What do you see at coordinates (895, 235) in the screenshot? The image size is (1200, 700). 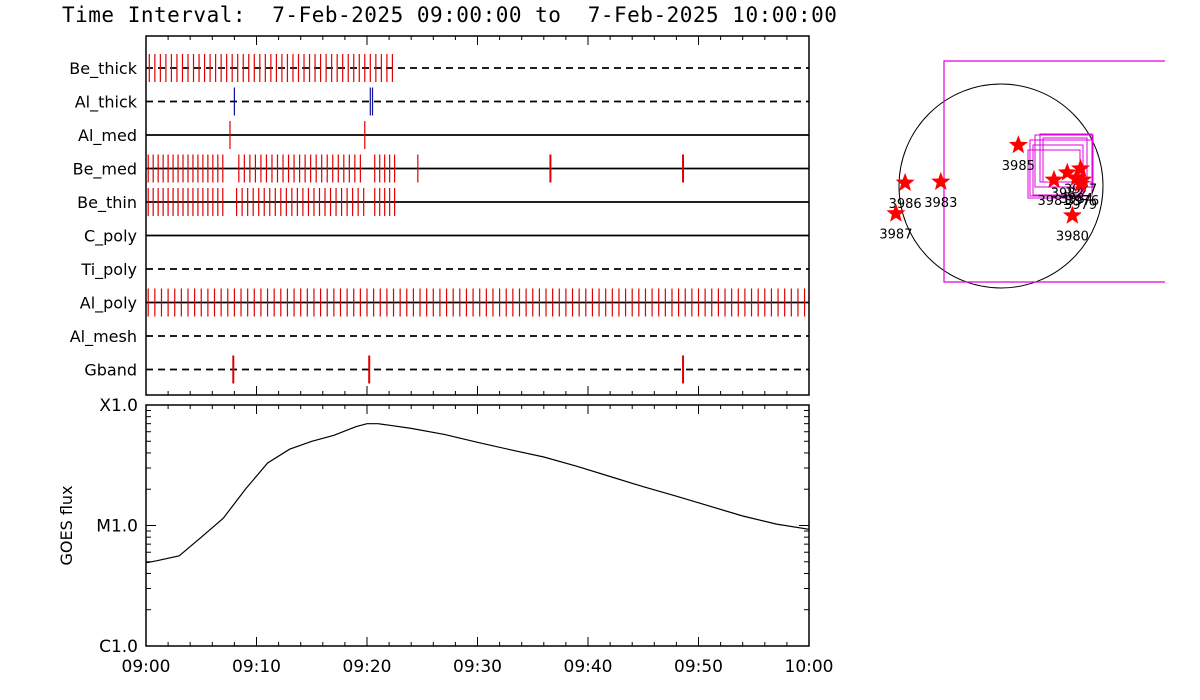 I see `active-region-label: 3987` at bounding box center [895, 235].